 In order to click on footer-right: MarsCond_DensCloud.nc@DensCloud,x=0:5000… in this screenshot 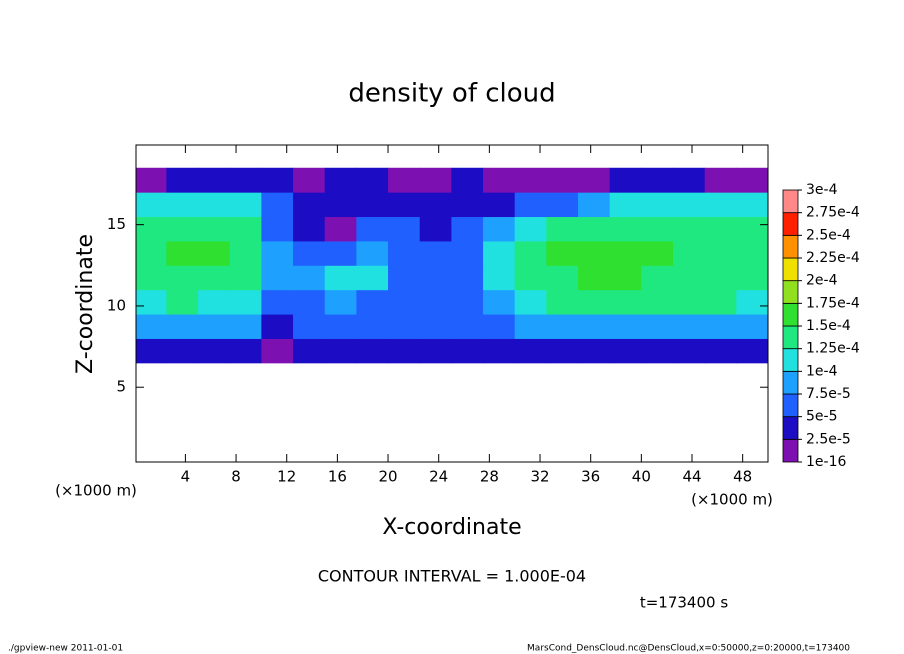, I will do `click(688, 649)`.